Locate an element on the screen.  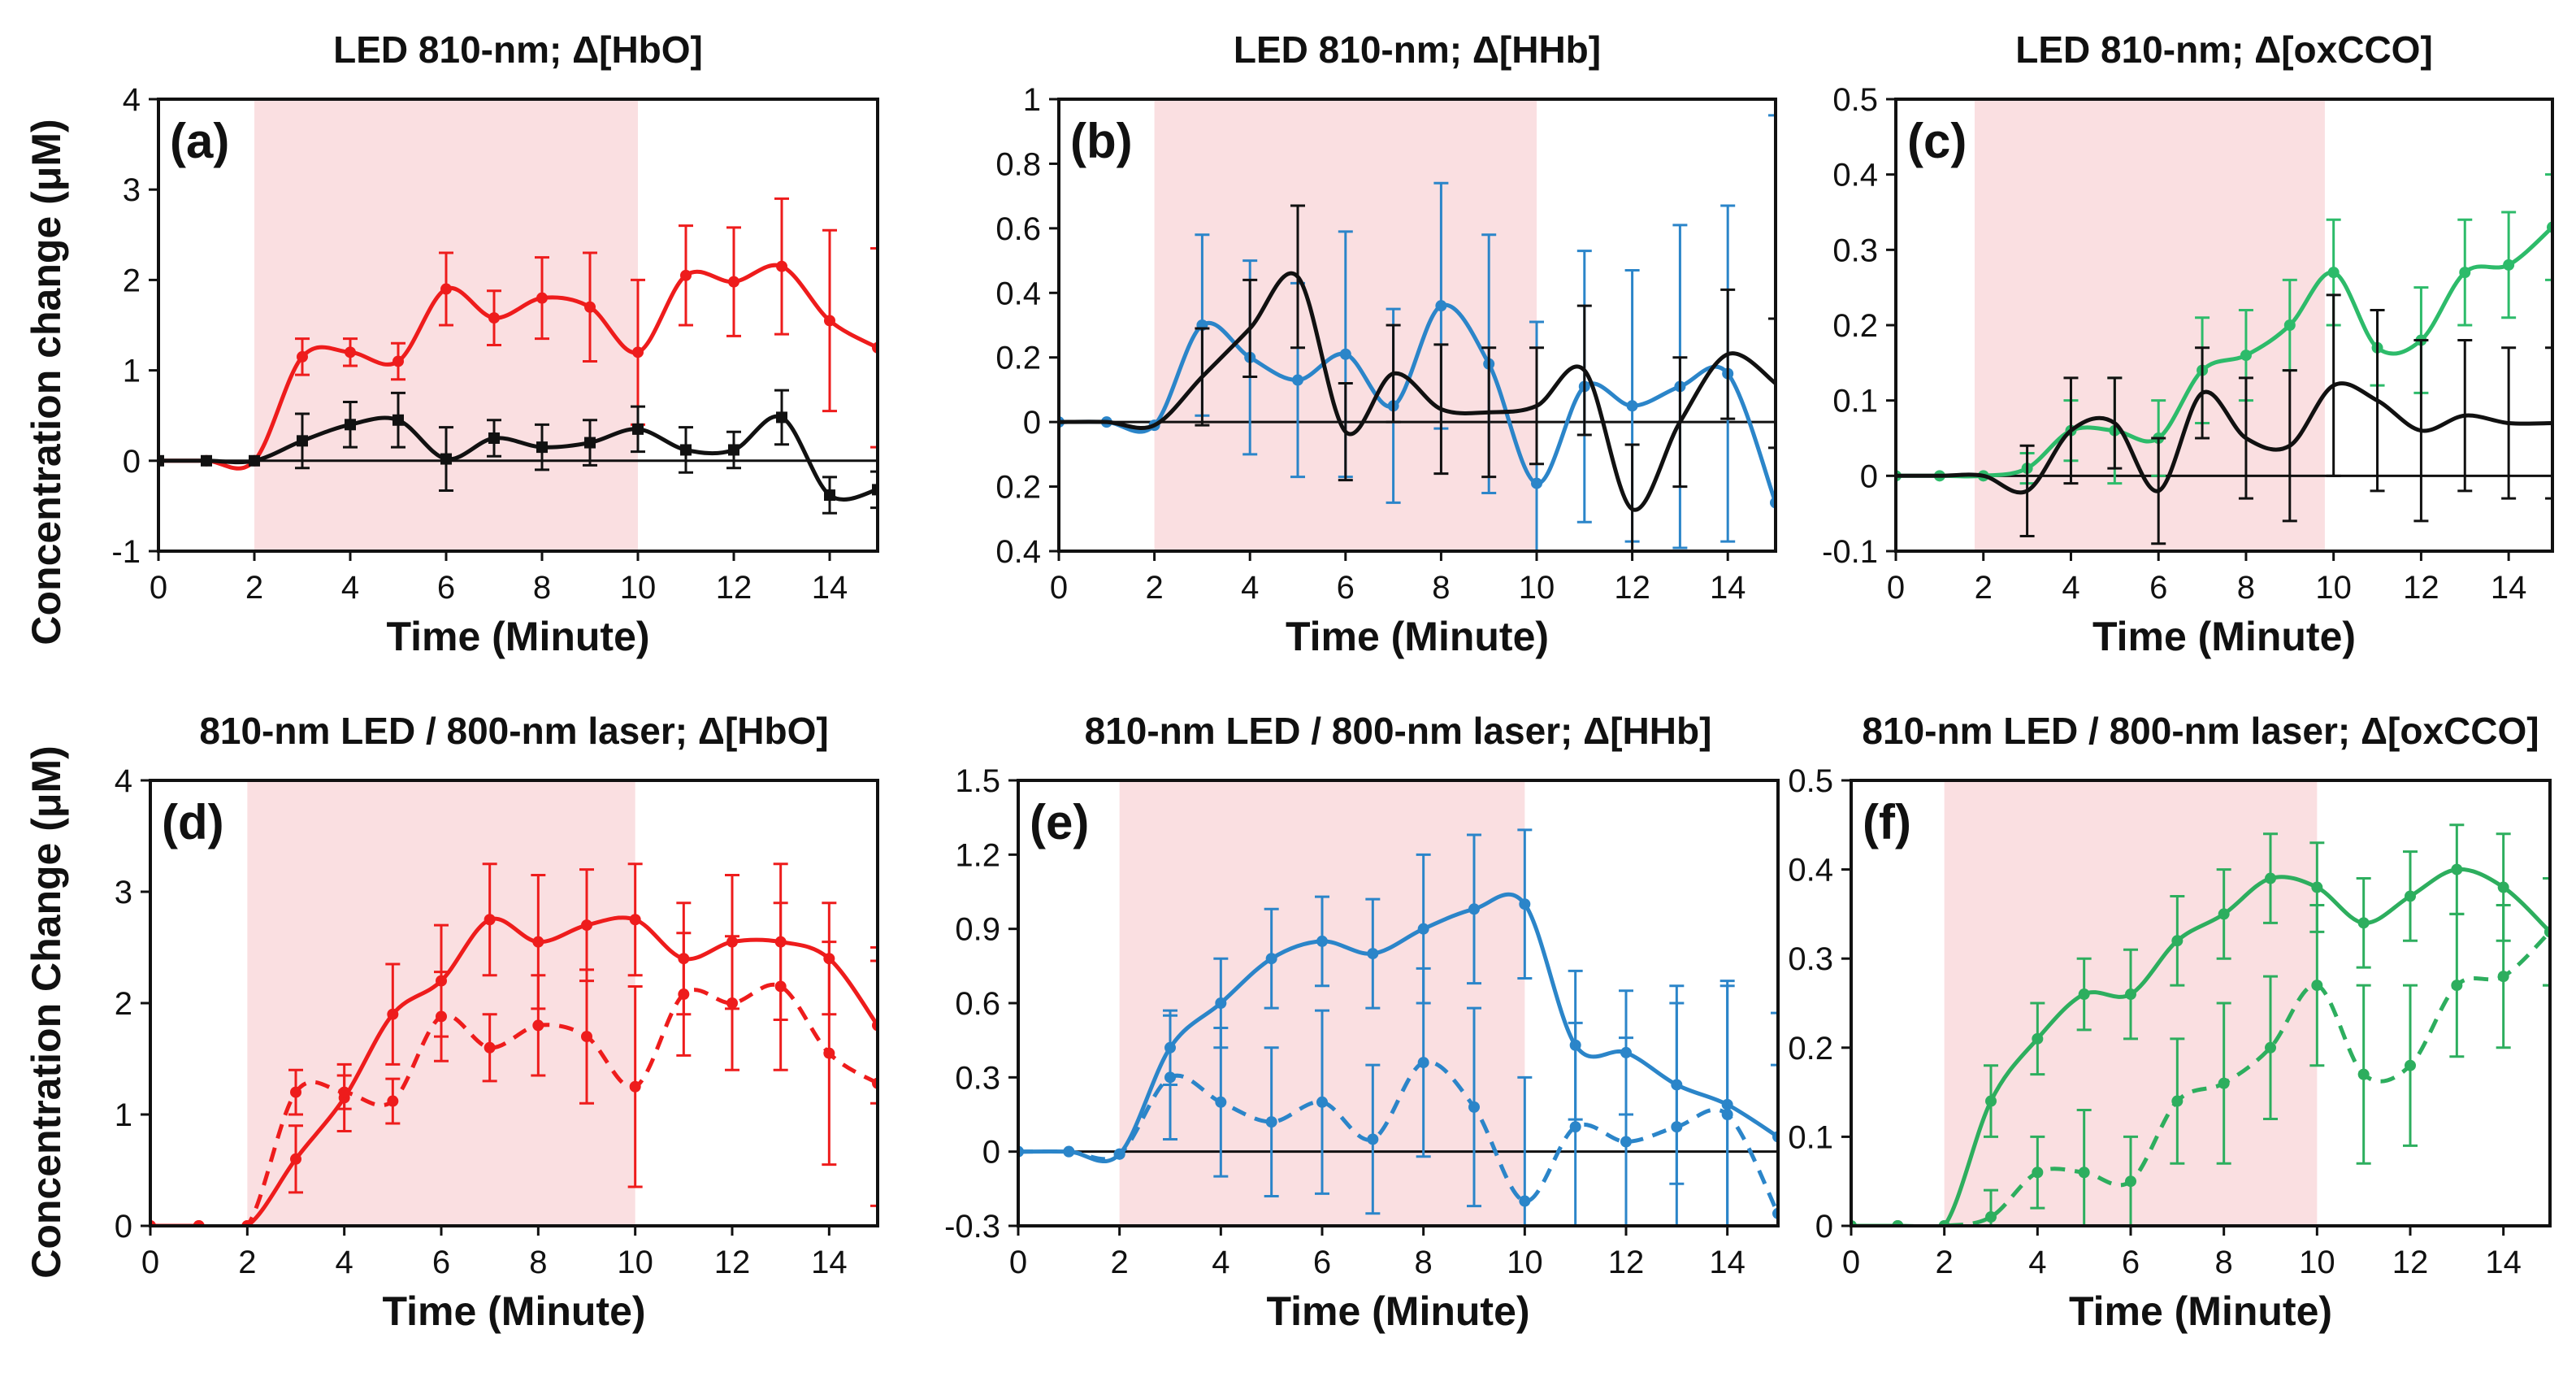
y-tick-label: 2 is located at coordinates (132, 280).